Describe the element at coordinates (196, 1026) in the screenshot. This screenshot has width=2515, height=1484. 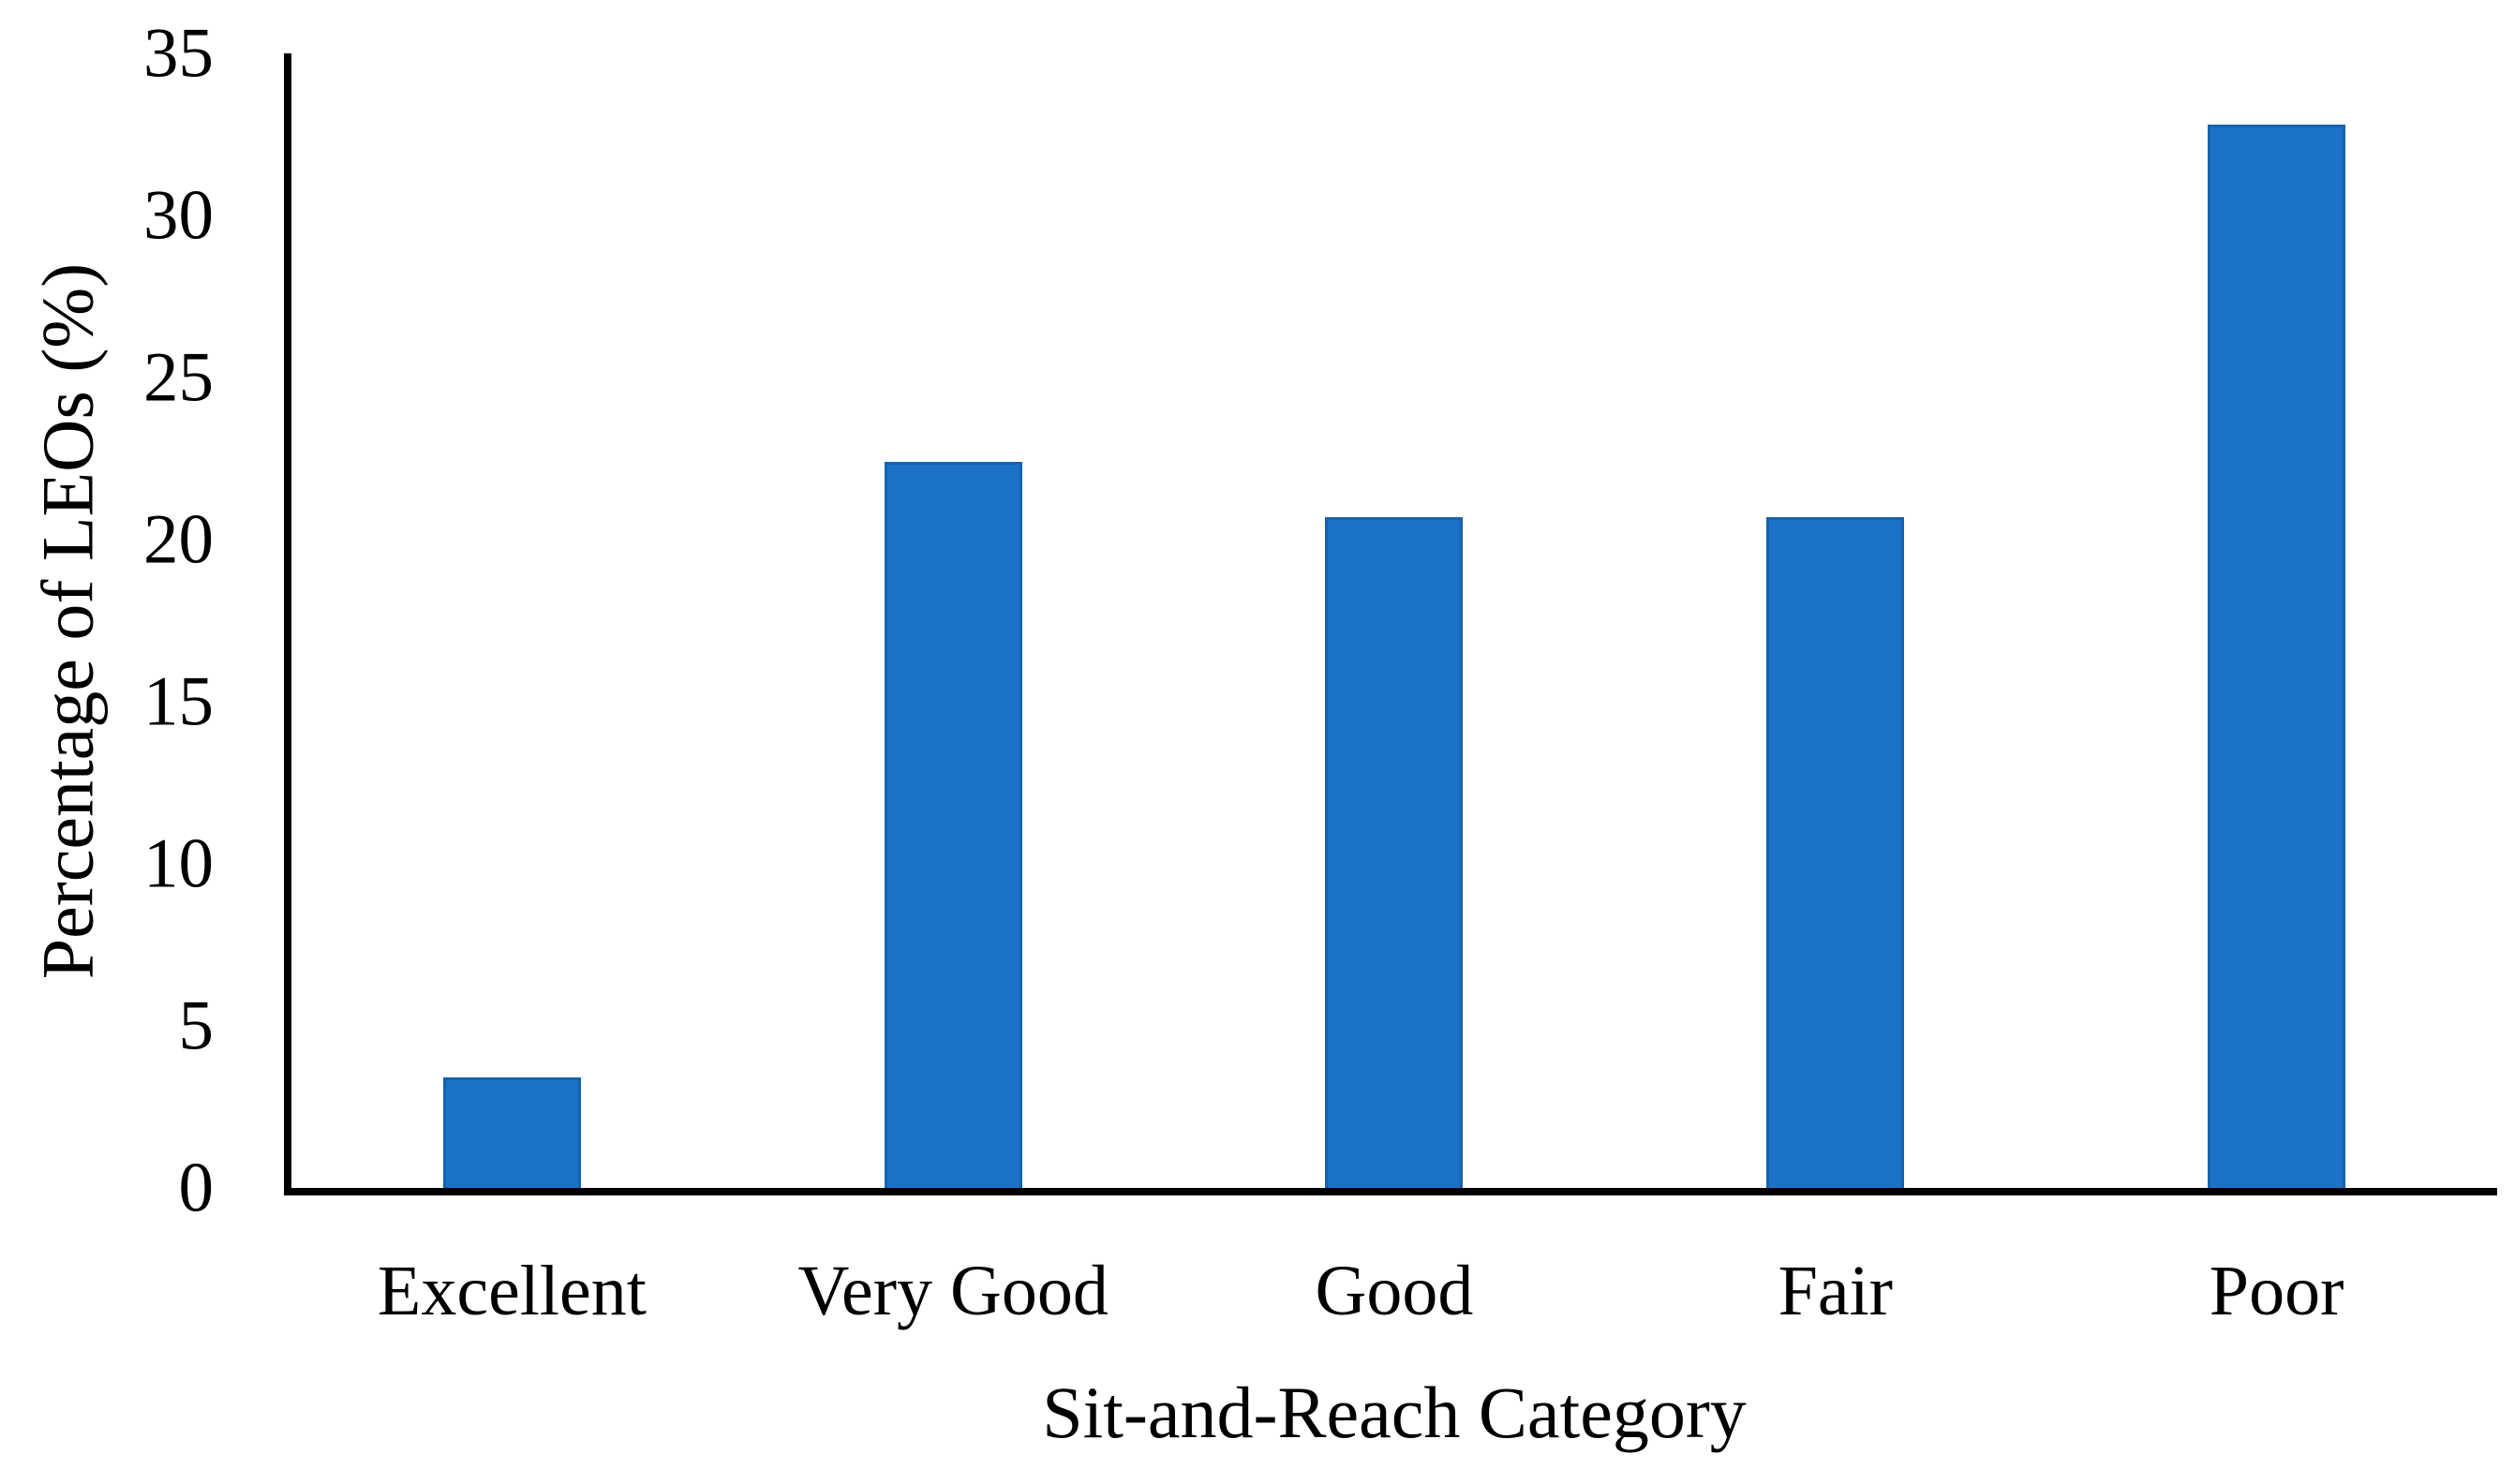
I see `y-tick-label-5: 5` at that location.